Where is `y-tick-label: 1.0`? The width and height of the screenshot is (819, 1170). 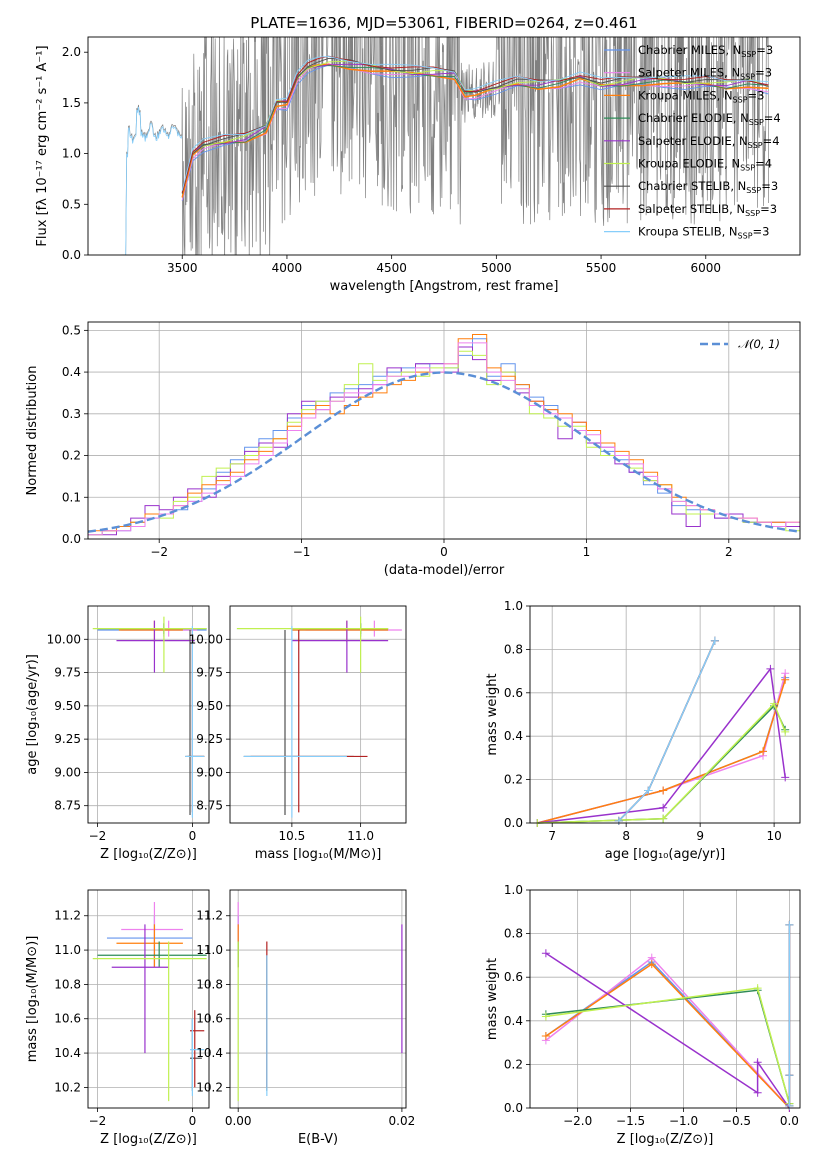 y-tick-label: 1.0 is located at coordinates (513, 890).